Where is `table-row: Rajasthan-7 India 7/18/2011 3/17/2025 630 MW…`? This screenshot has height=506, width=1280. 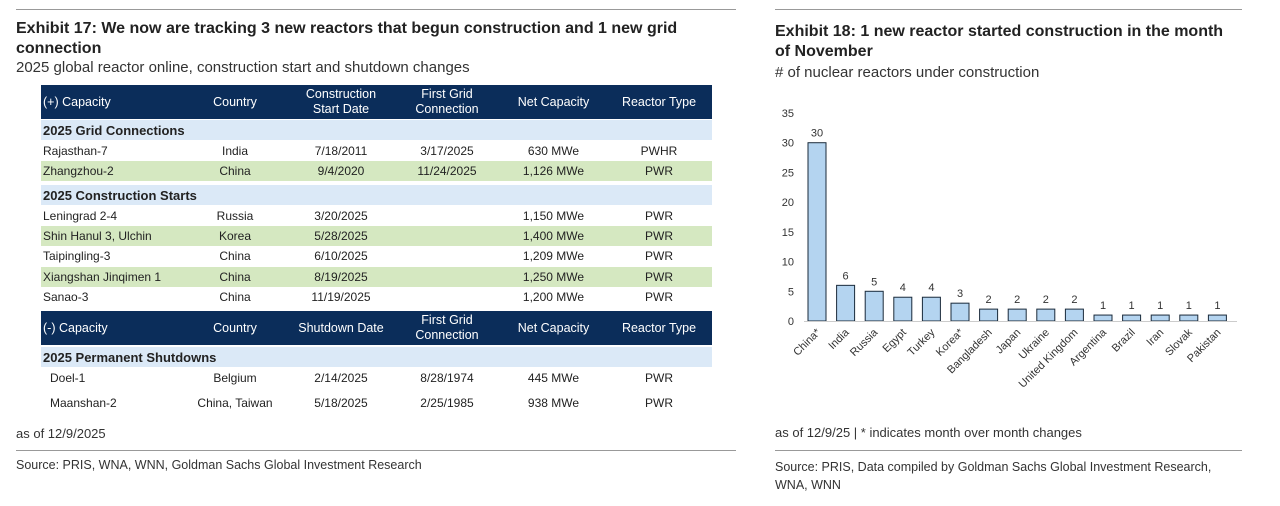
table-row: Rajasthan-7 India 7/18/2011 3/17/2025 630 MW… is located at coordinates (376, 151).